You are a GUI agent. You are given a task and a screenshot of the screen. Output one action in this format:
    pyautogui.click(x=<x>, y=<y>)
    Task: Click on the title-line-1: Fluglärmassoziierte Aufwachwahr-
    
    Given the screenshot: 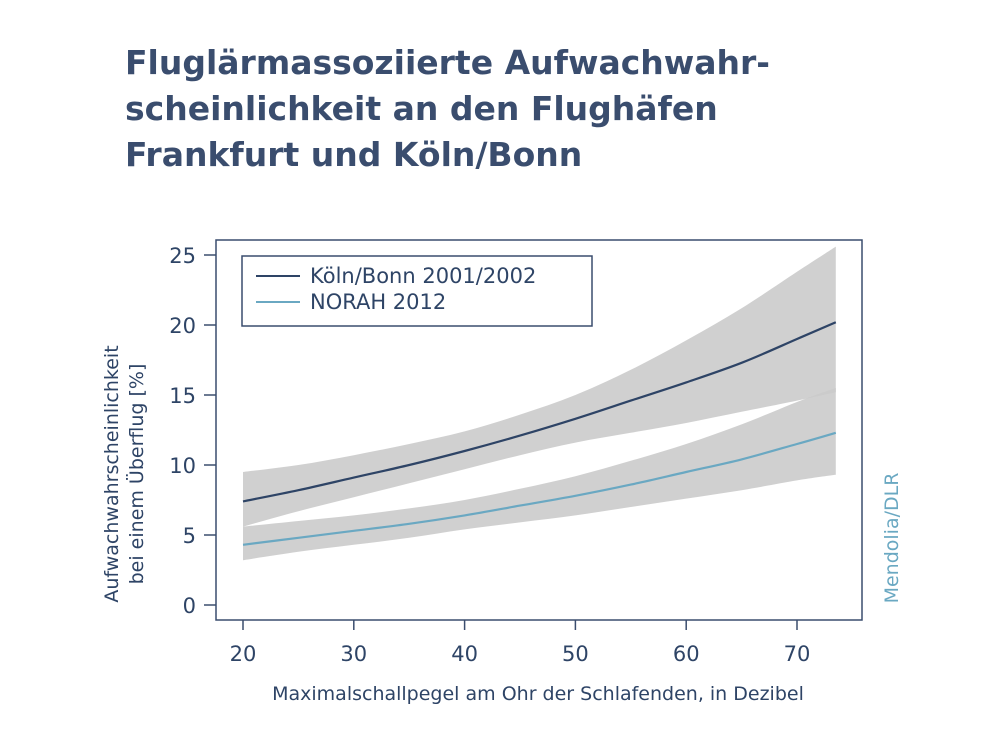 What is the action you would take?
    pyautogui.click(x=447, y=62)
    